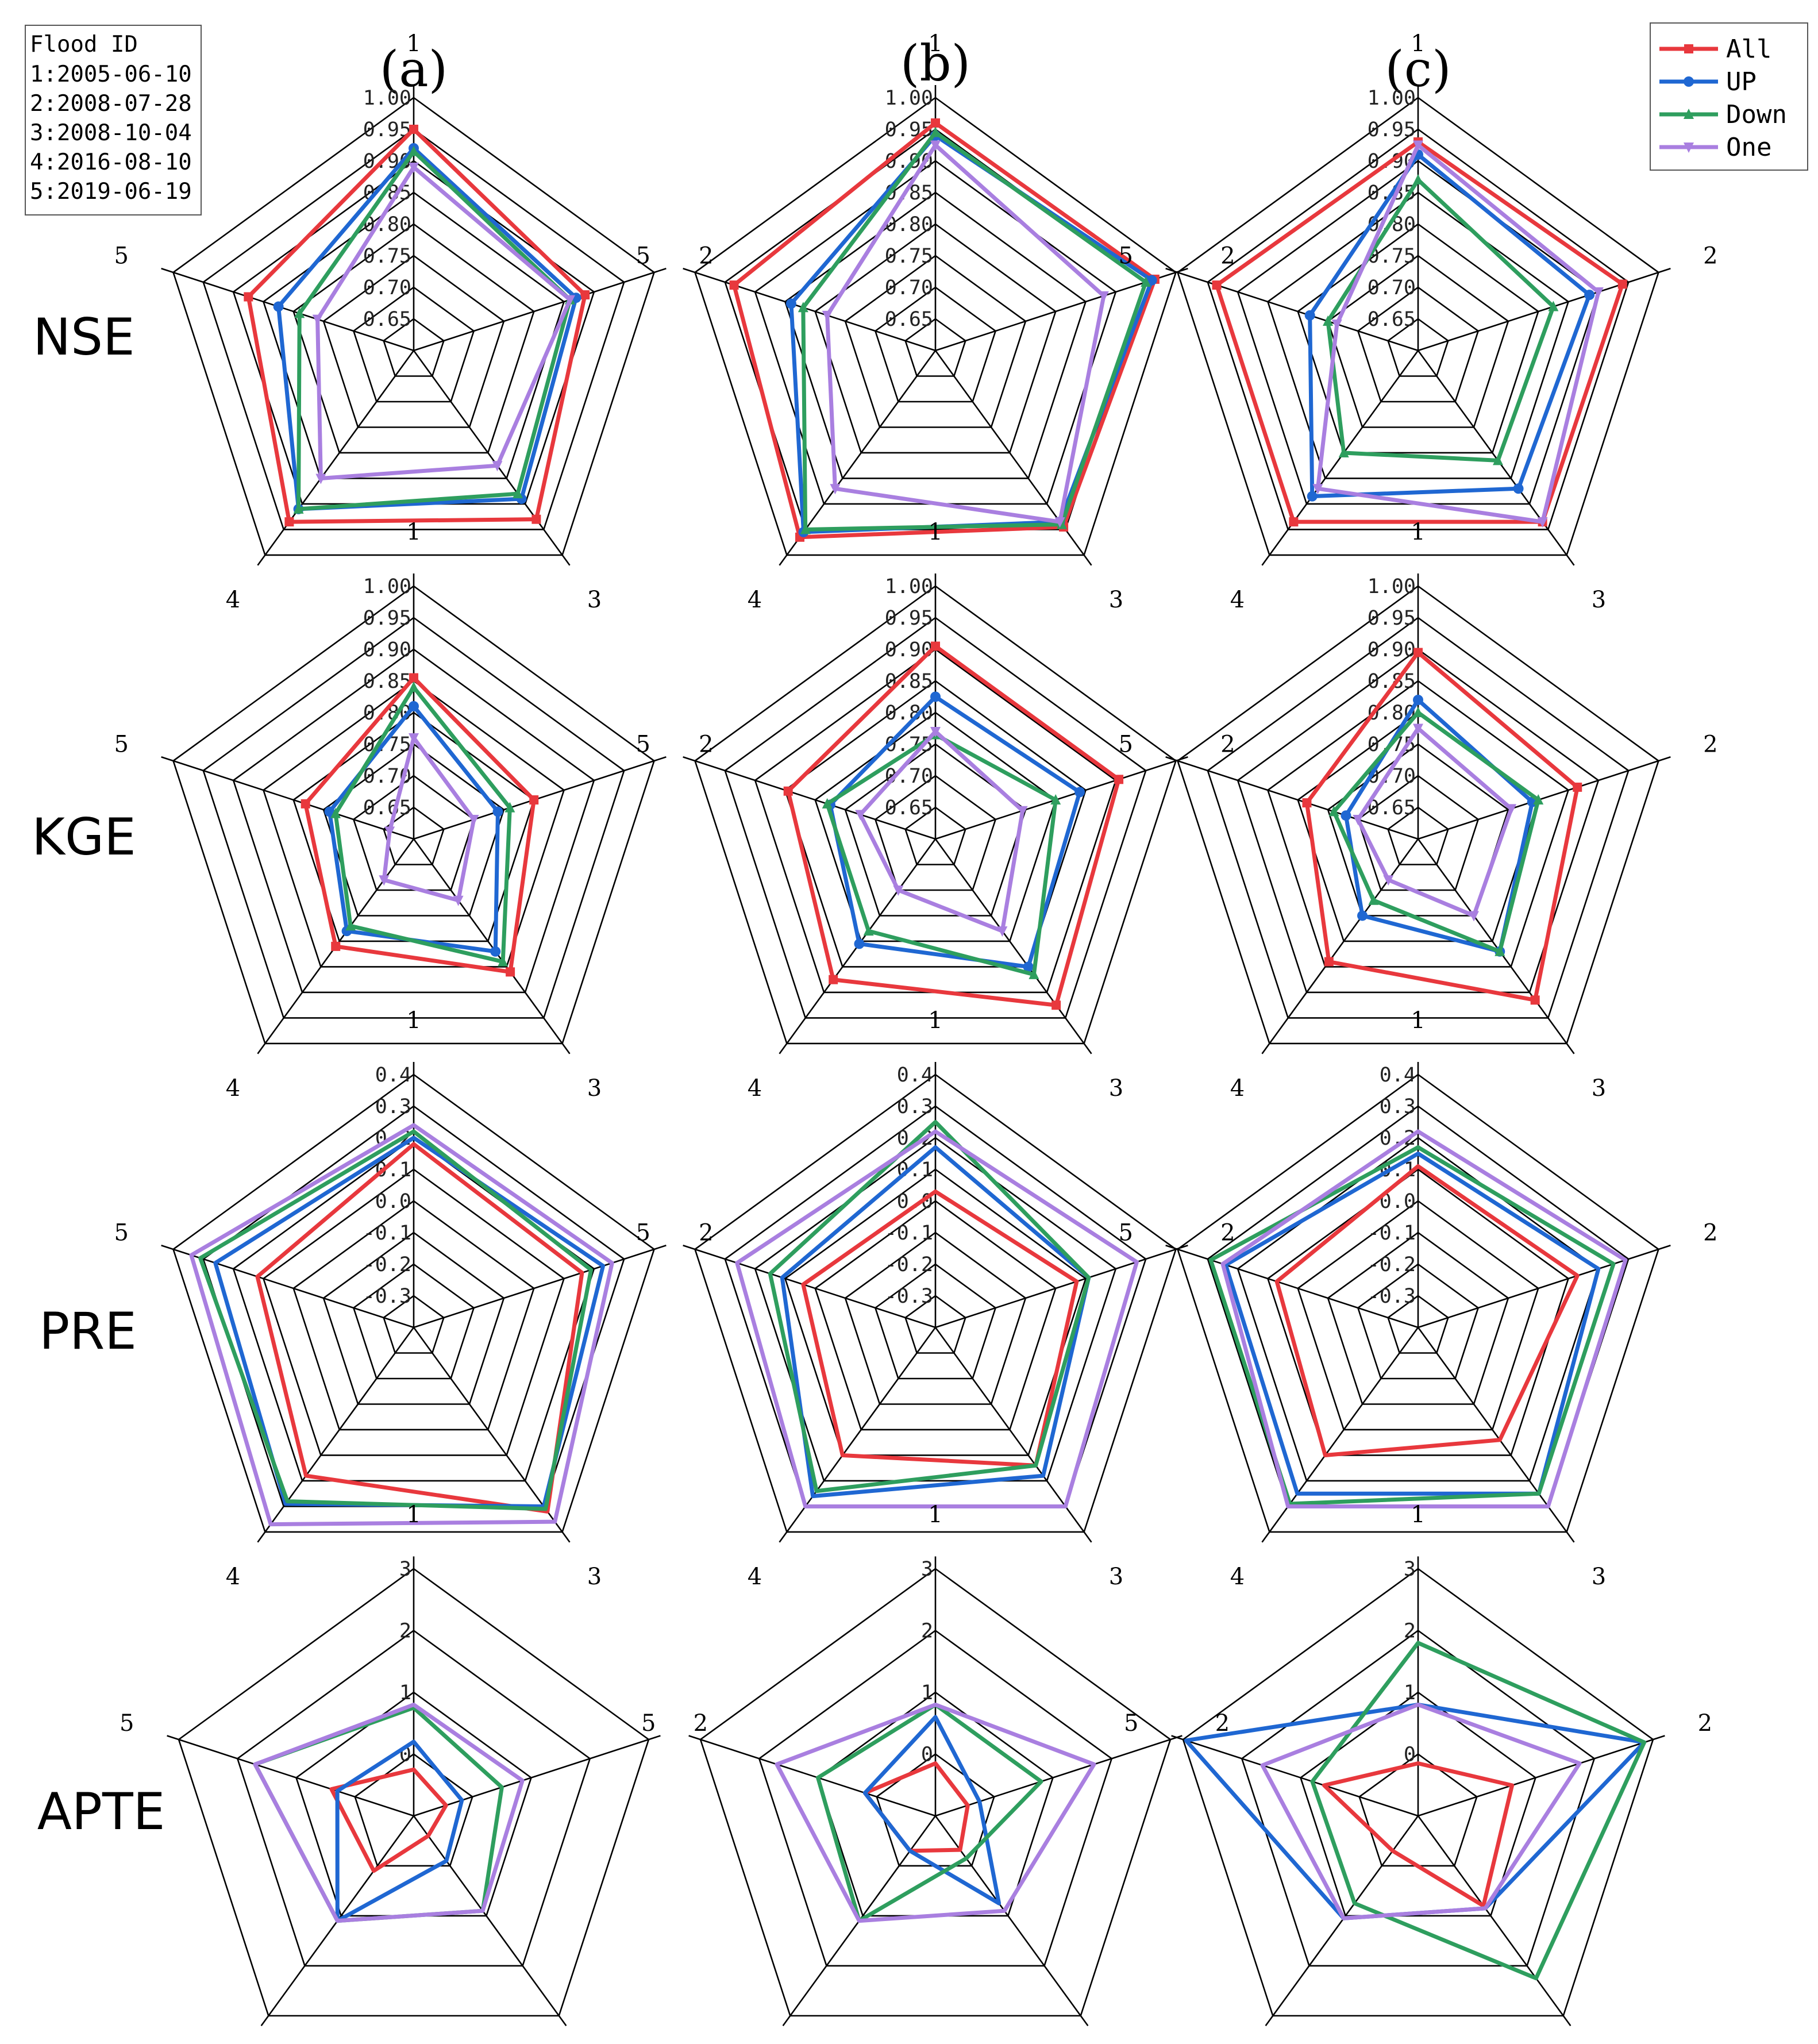 This screenshot has height=2044, width=1818. I want to click on tick-label: -0.3, so click(1392, 1296).